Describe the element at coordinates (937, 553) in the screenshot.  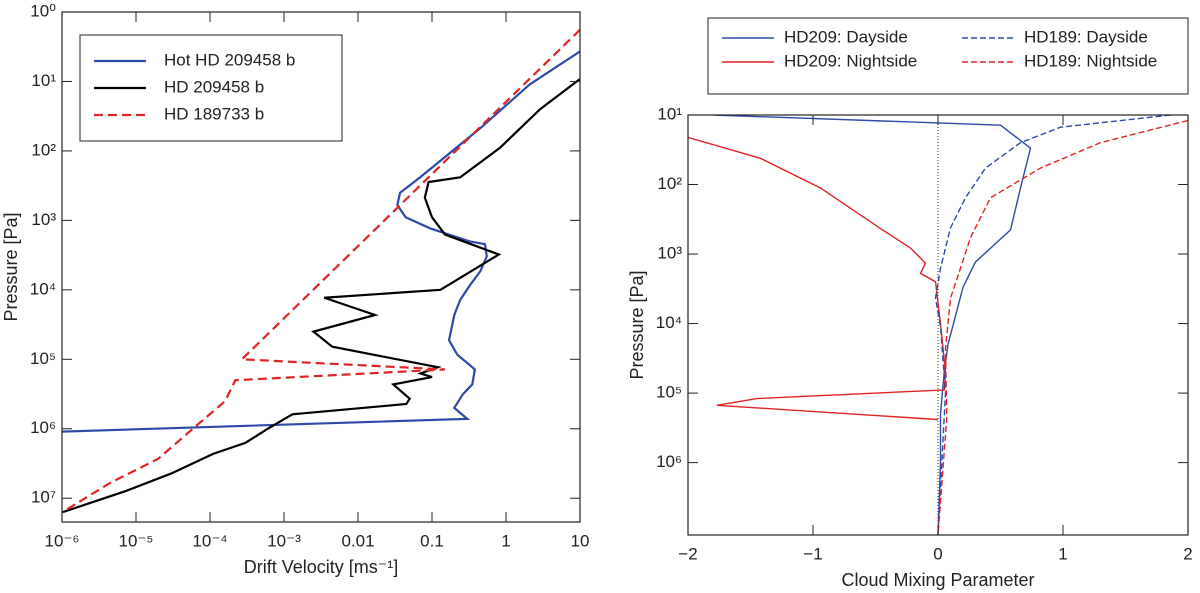
I see `x-tick-label: 0` at that location.